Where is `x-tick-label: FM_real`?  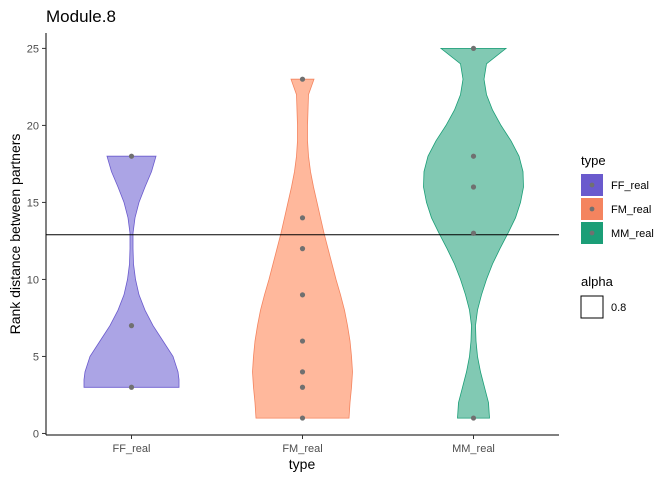 x-tick-label: FM_real is located at coordinates (302, 449).